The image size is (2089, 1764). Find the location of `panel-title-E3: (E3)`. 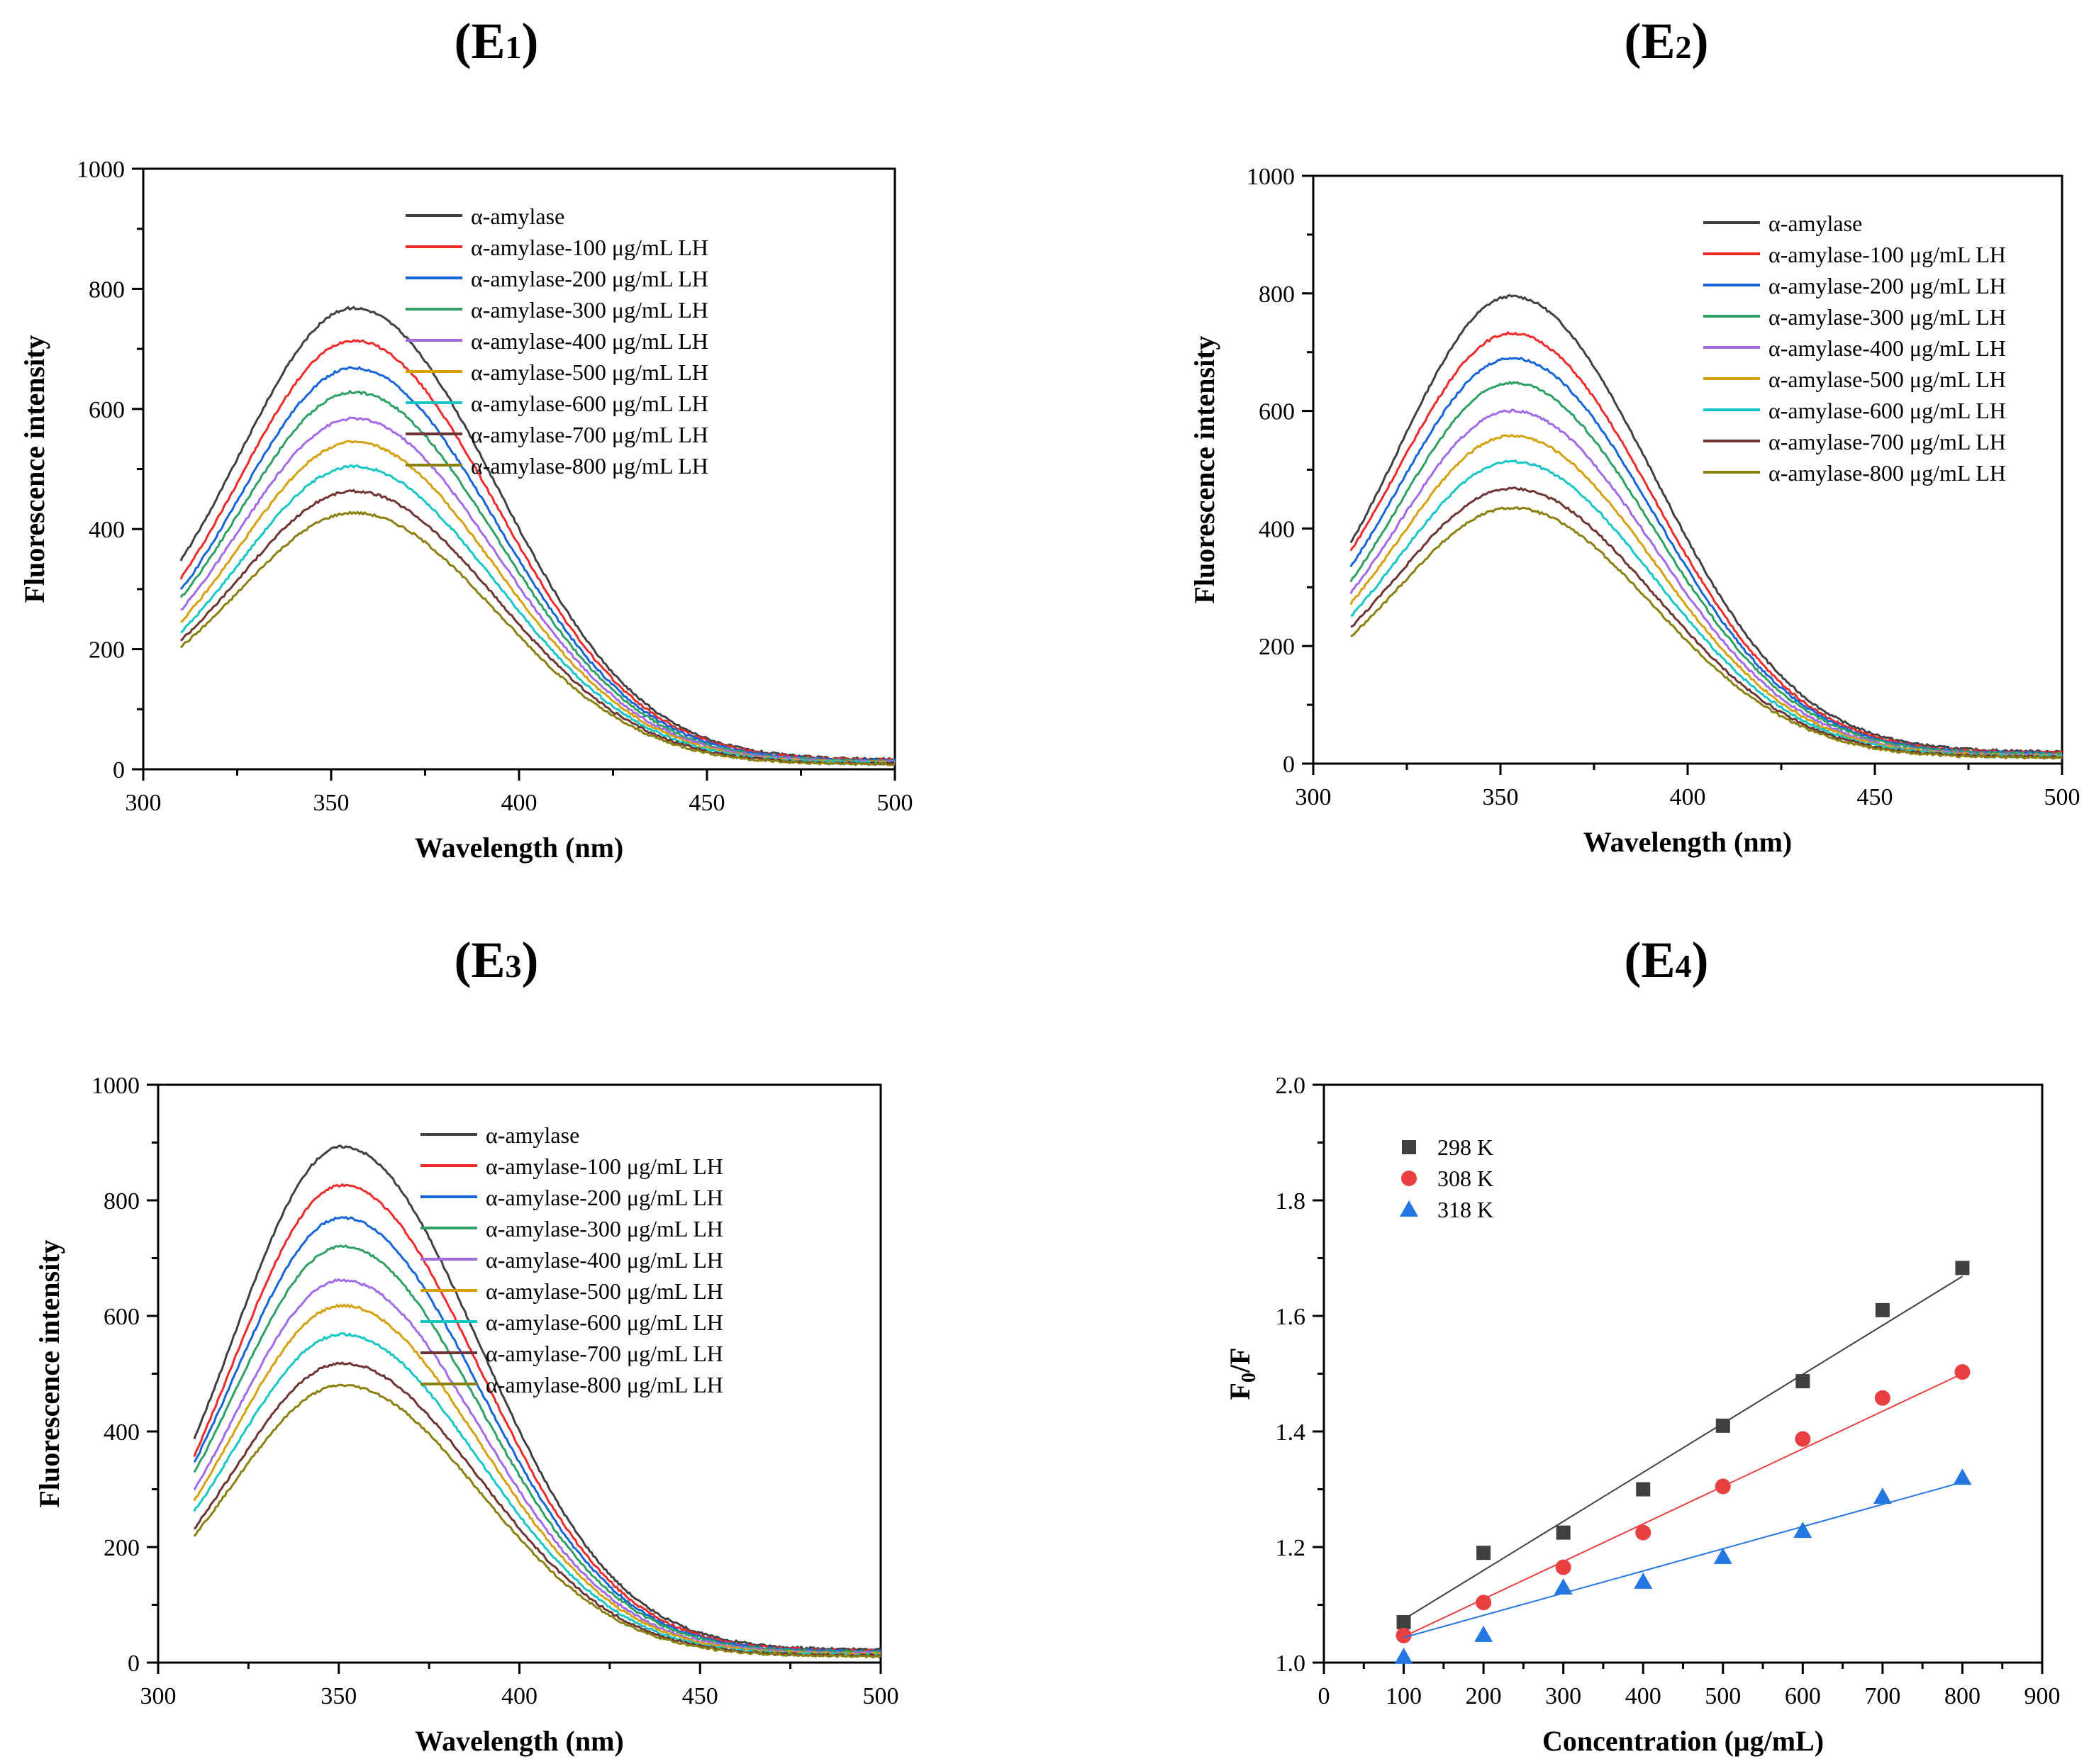

panel-title-E3: (E3) is located at coordinates (497, 960).